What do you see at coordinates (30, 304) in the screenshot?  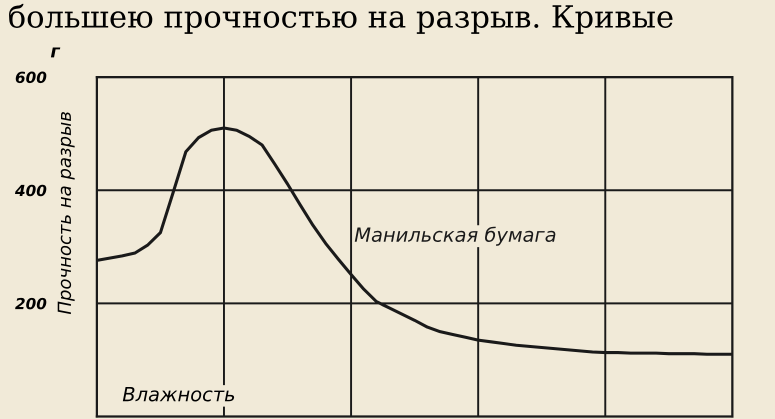 I see `y-tick-label: 200` at bounding box center [30, 304].